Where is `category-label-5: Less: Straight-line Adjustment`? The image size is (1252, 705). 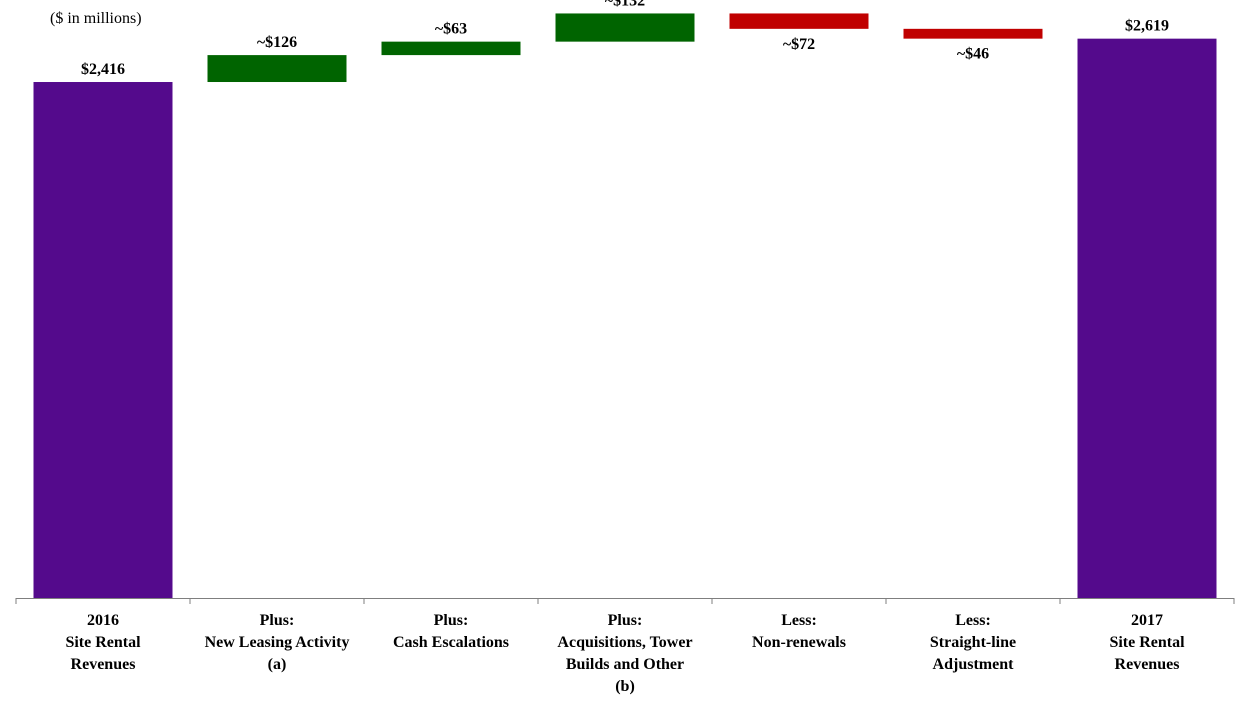 category-label-5: Less: Straight-line Adjustment is located at coordinates (973, 642).